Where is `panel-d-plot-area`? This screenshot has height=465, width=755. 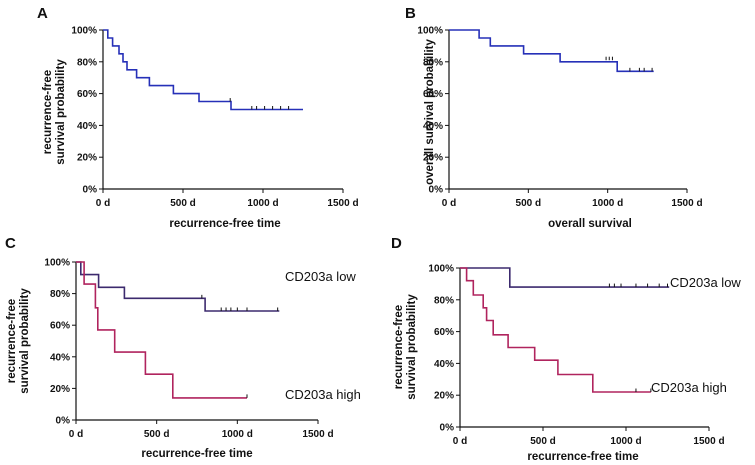 panel-d-plot-area is located at coordinates (583, 349).